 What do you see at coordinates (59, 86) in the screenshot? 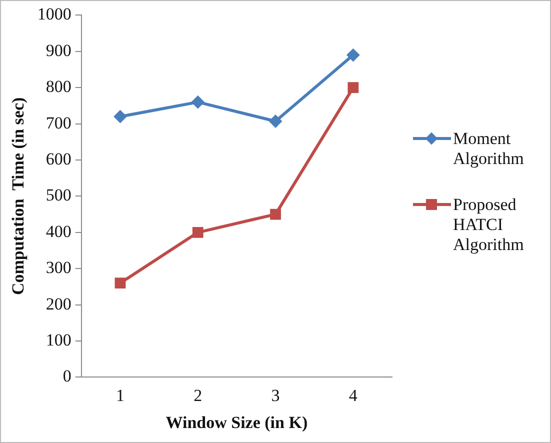
I see `y-tick-label: 800` at bounding box center [59, 86].